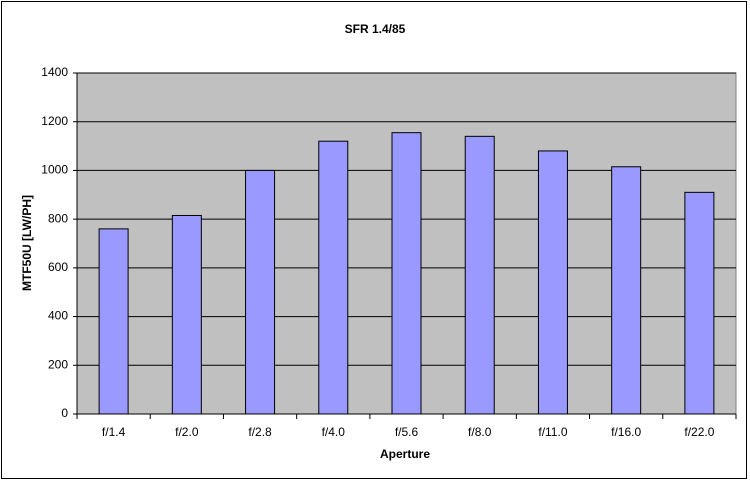 This screenshot has height=482, width=750. Describe the element at coordinates (114, 432) in the screenshot. I see `x-tick-label: f/1.4` at that location.